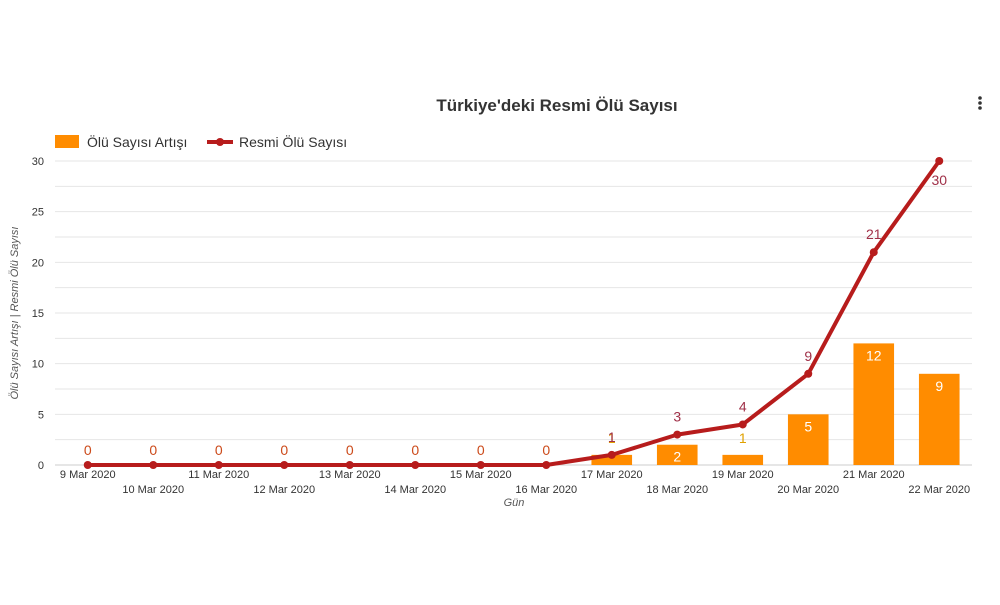 The height and width of the screenshot is (605, 1000). Describe the element at coordinates (556, 105) in the screenshot. I see `chart-title: Türkiye'deki Resmi Ölü Sayısı` at that location.